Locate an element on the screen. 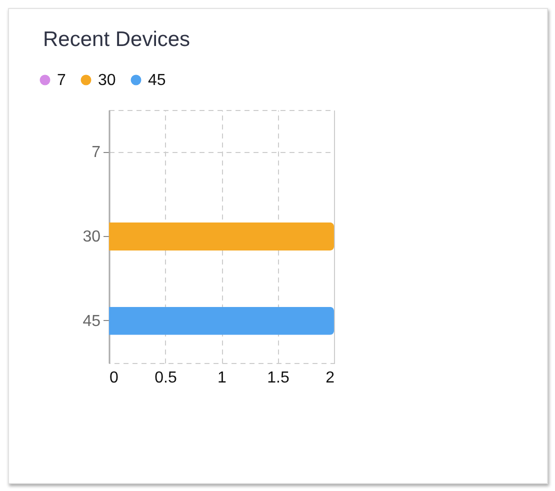 The image size is (555, 491). legend-label: 45 is located at coordinates (157, 80).